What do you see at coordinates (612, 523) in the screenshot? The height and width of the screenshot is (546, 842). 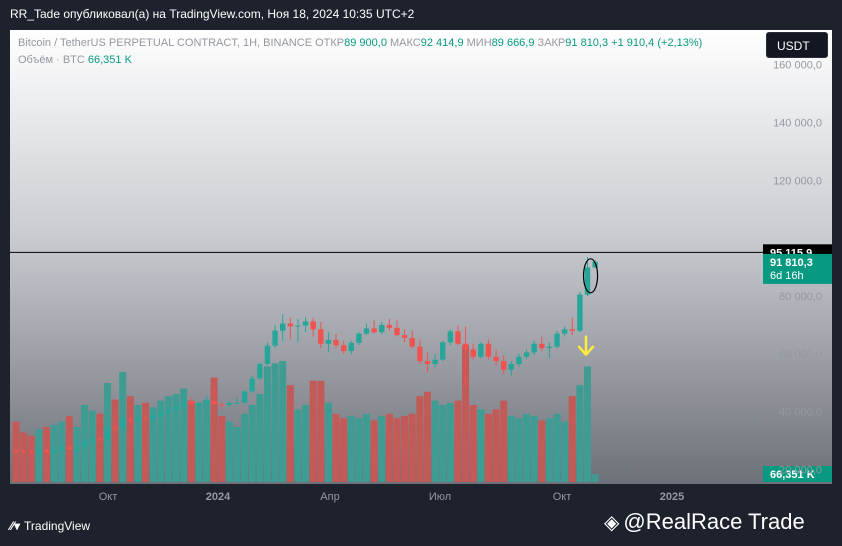 I see `diamond-logo-icon: ◈` at bounding box center [612, 523].